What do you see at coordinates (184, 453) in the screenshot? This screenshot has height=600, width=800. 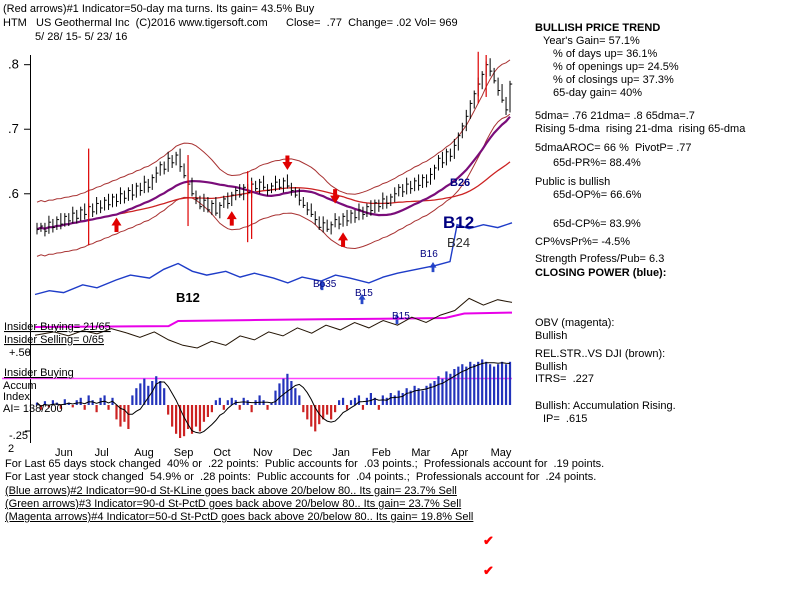 I see `x-axis-month-label: Sep` at bounding box center [184, 453].